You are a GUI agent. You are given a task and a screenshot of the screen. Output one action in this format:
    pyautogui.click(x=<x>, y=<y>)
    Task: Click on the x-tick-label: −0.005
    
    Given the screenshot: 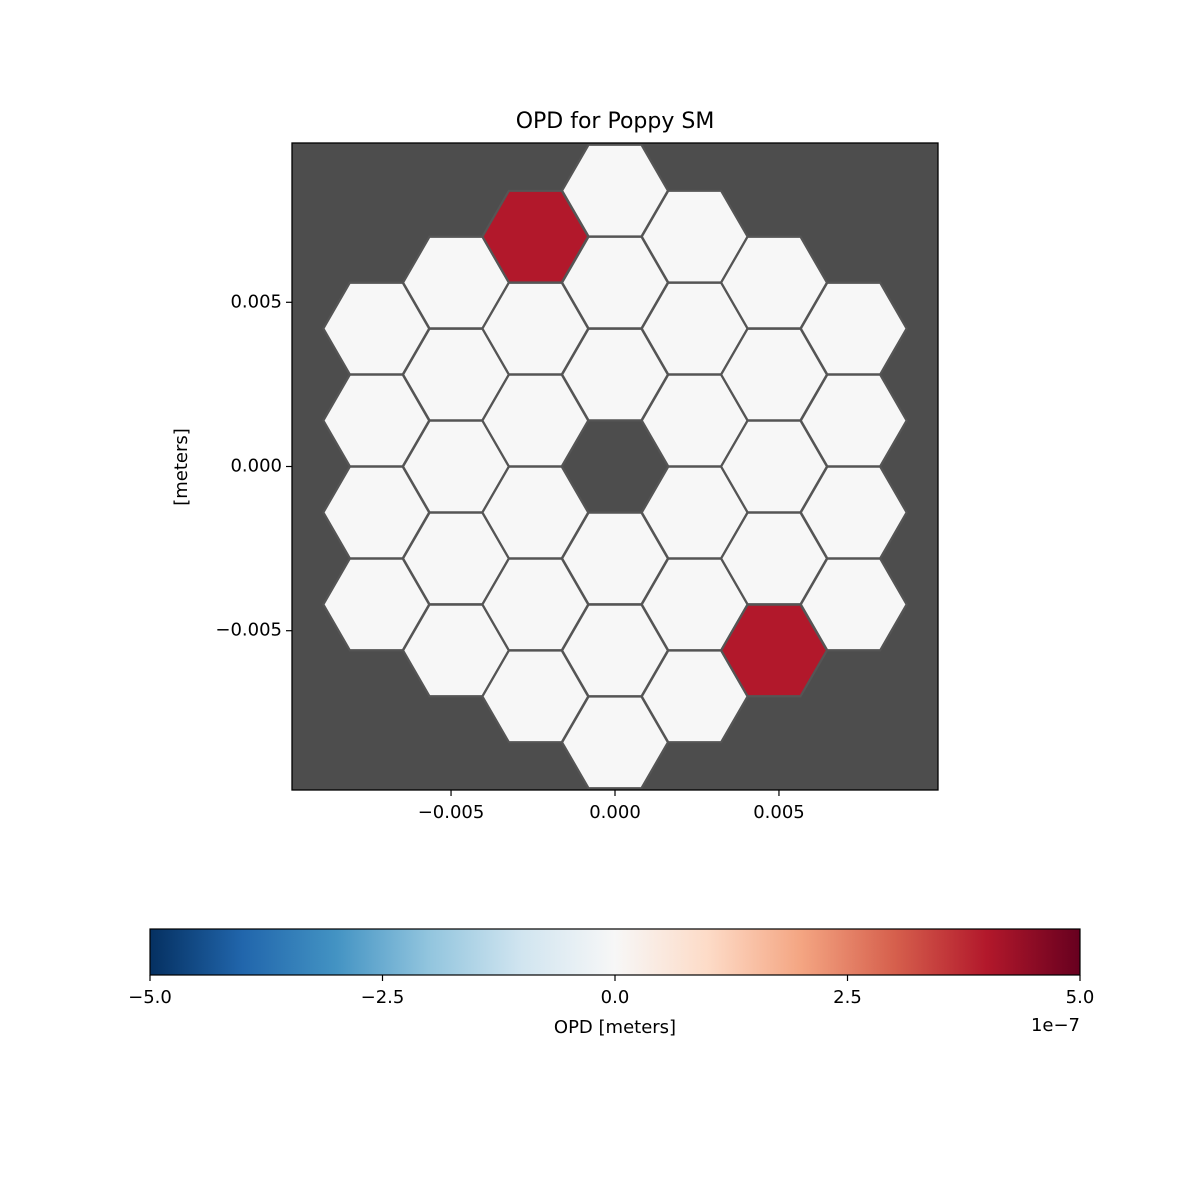 What is the action you would take?
    pyautogui.click(x=451, y=812)
    